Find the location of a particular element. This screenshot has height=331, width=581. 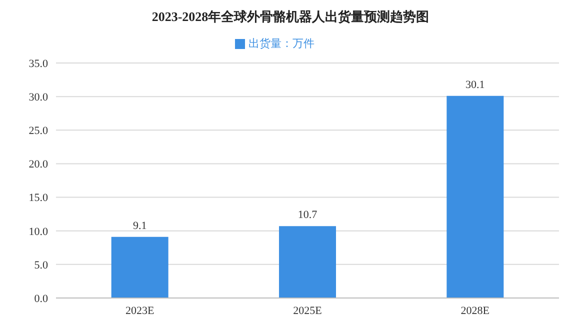

y-tick-label: 15.0 is located at coordinates (38, 198).